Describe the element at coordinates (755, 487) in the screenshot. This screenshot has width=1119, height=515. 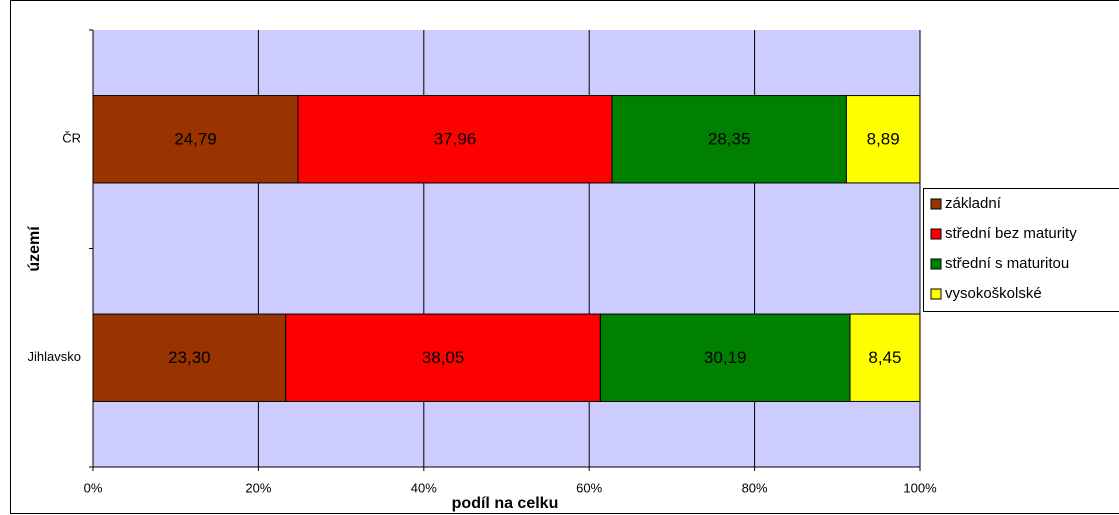
I see `x-tick-label: 80%` at that location.